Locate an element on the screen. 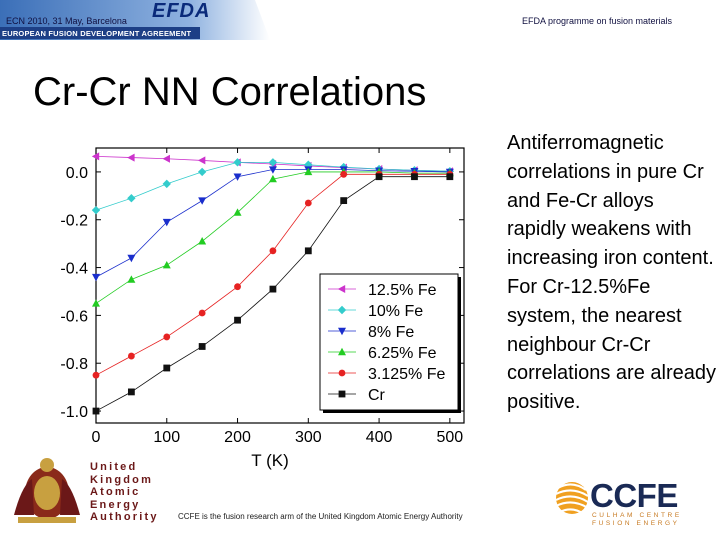 The height and width of the screenshot is (540, 720). x-tick-label: 0 is located at coordinates (96, 437).